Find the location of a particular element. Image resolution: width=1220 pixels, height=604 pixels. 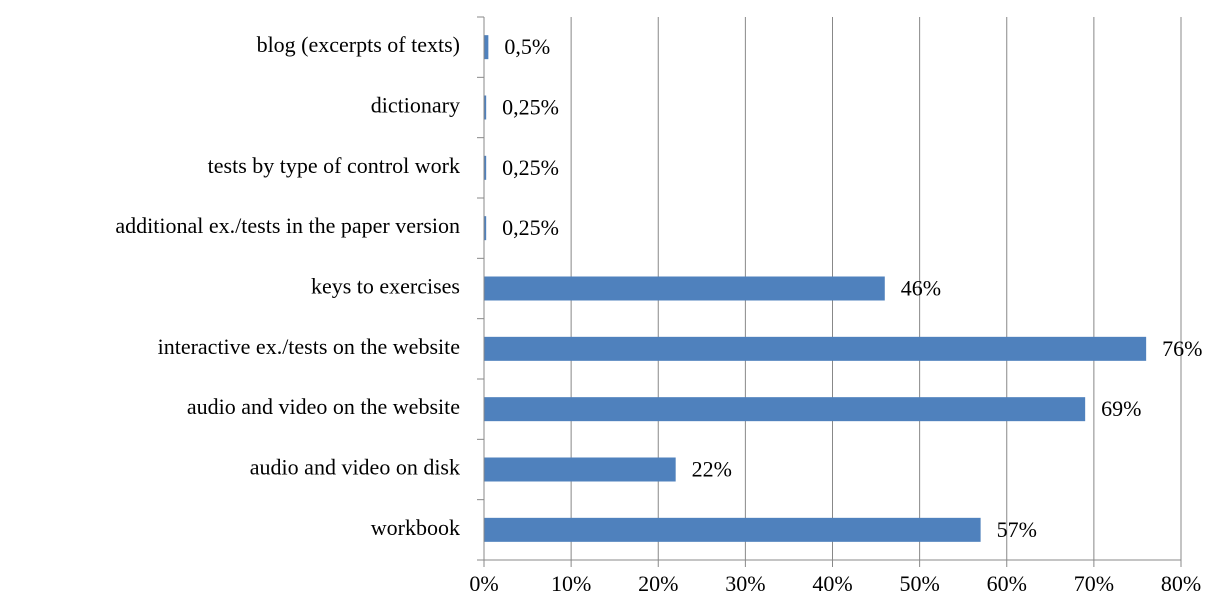

x-tick-label: 40% is located at coordinates (832, 583).